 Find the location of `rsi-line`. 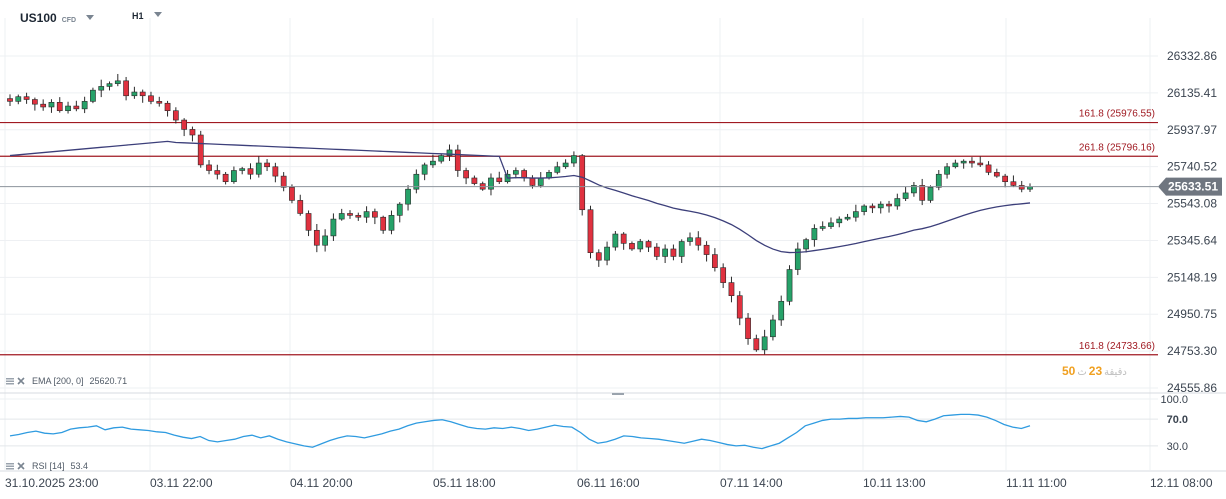

rsi-line is located at coordinates (520, 431).